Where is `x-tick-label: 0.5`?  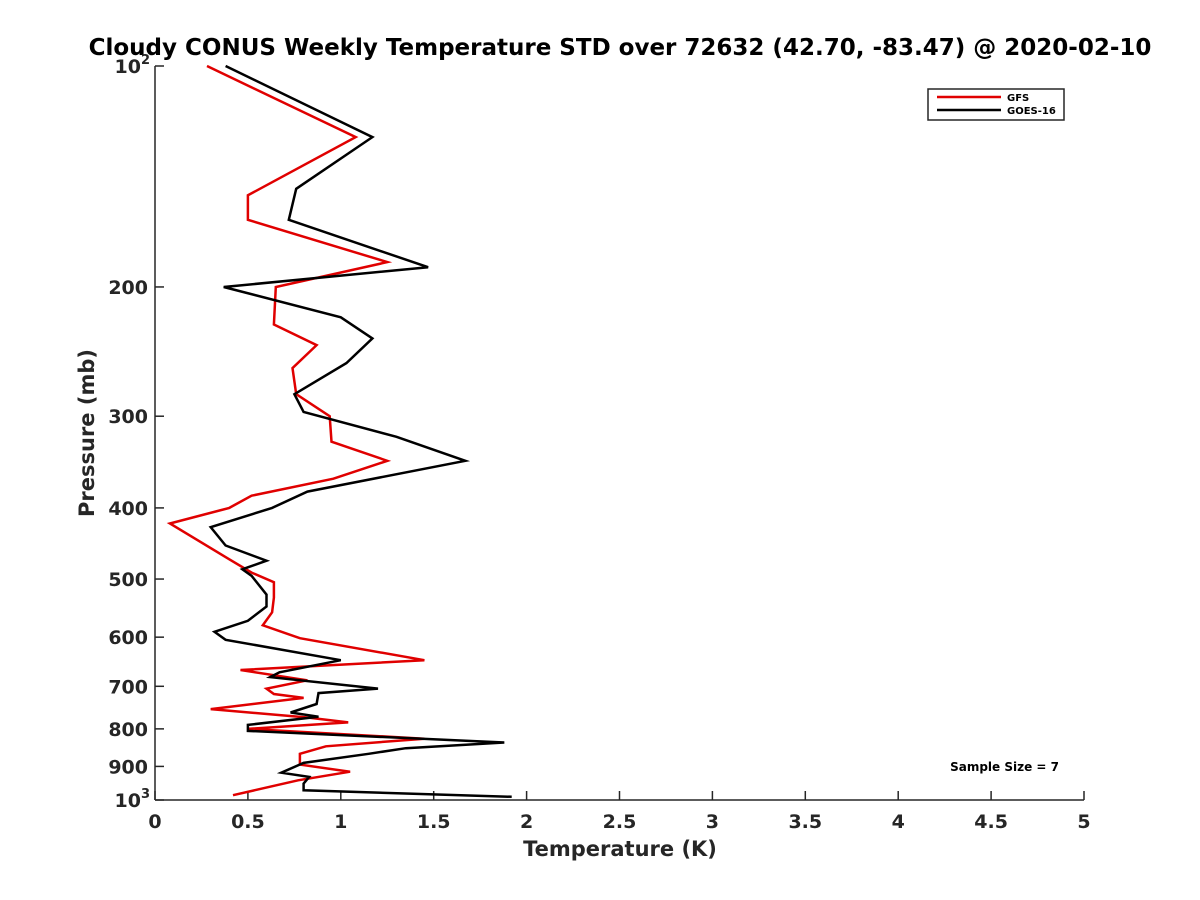
x-tick-label: 0.5 is located at coordinates (248, 822).